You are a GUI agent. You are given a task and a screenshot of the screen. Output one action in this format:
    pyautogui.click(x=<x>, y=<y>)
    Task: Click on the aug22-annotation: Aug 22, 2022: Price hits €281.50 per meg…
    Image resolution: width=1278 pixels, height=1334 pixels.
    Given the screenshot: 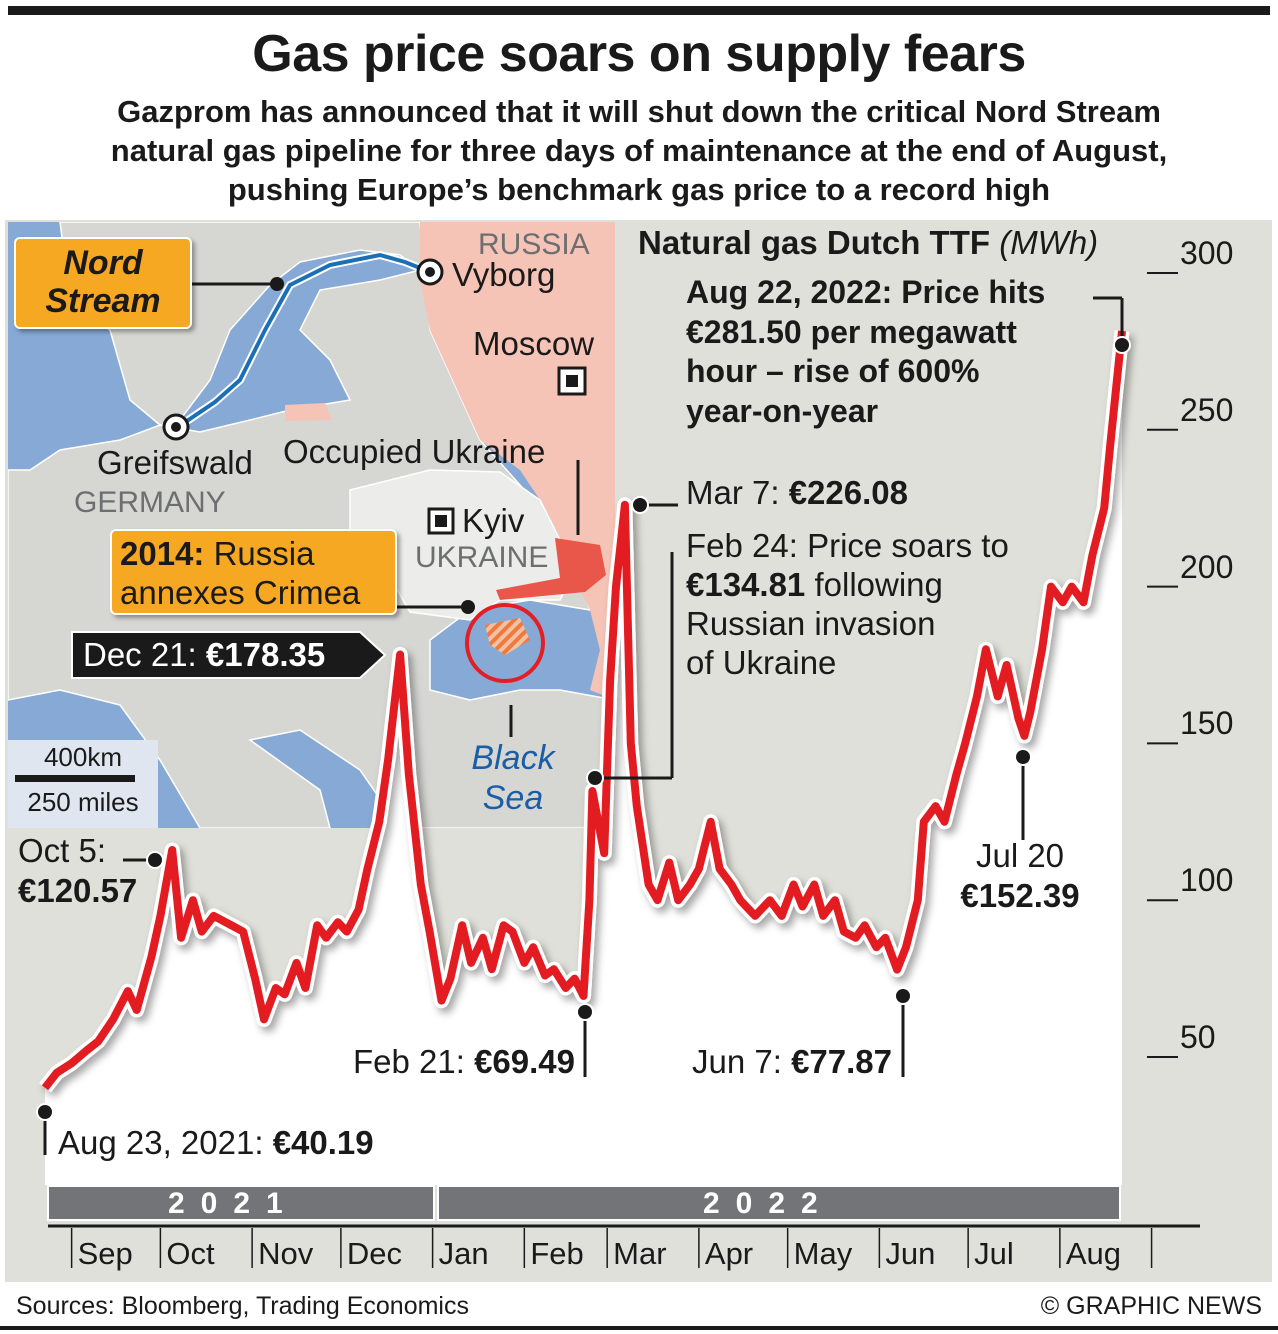 What is the action you would take?
    pyautogui.click(x=865, y=352)
    